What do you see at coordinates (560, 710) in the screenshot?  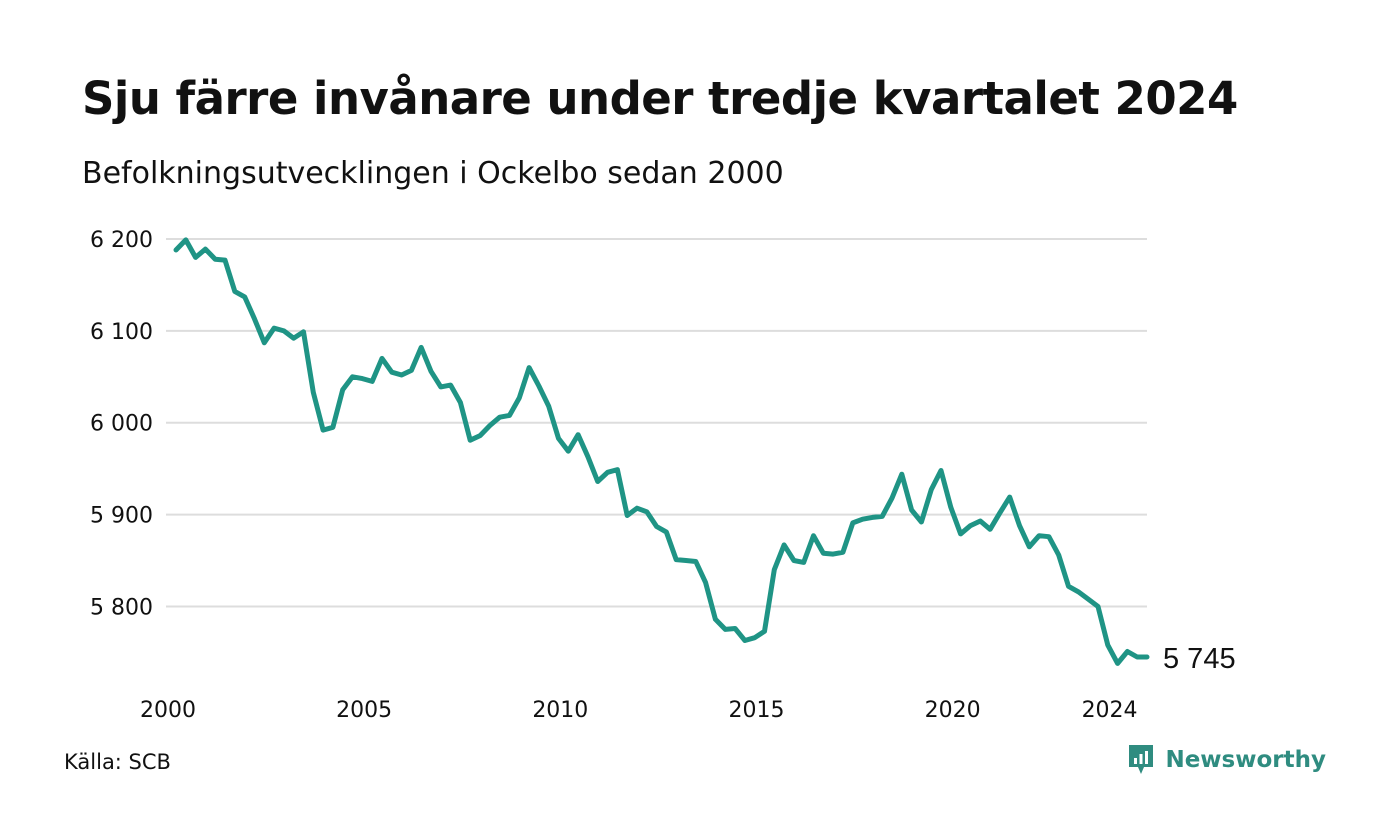 I see `x-tick-label: 2010` at bounding box center [560, 710].